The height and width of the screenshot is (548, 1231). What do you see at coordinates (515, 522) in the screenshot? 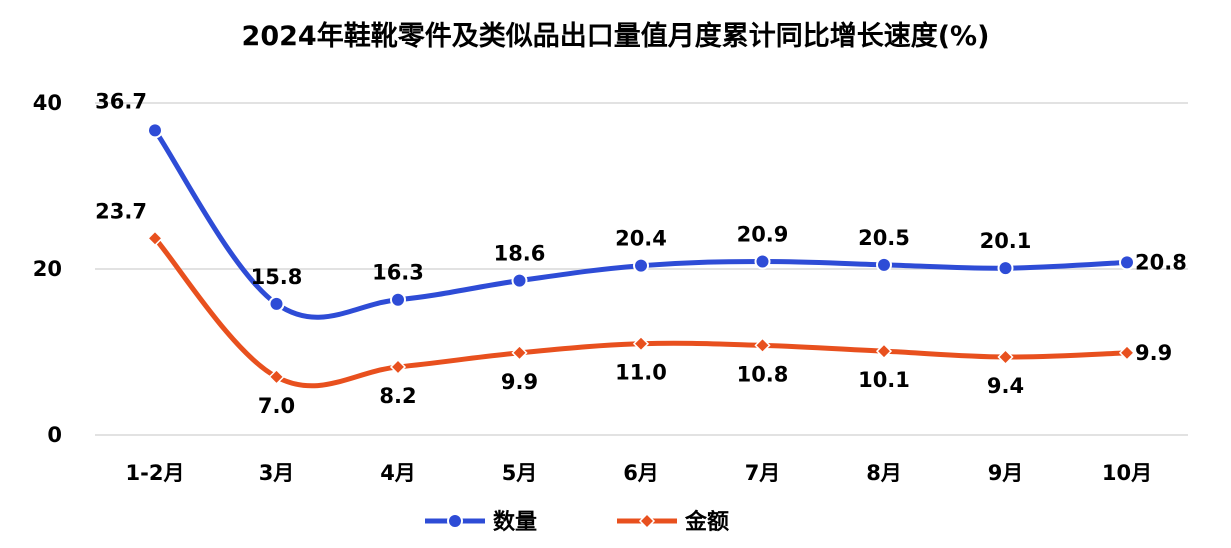
I see `legend-label: 数量` at bounding box center [515, 522].